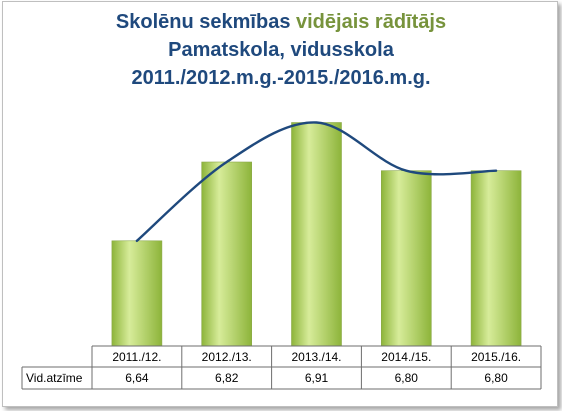 This screenshot has width=562, height=411. I want to click on value-label-1: 6,64, so click(137, 378).